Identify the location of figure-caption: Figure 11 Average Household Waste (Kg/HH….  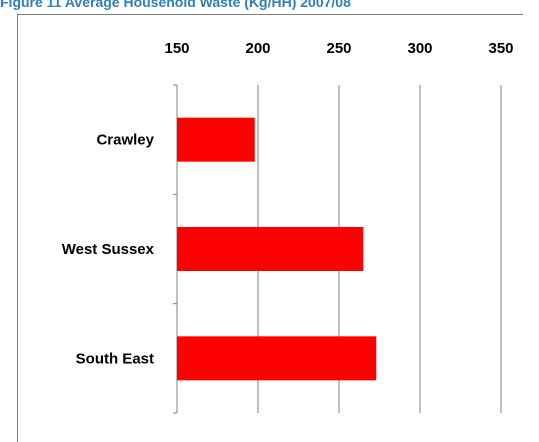
(175, 5).